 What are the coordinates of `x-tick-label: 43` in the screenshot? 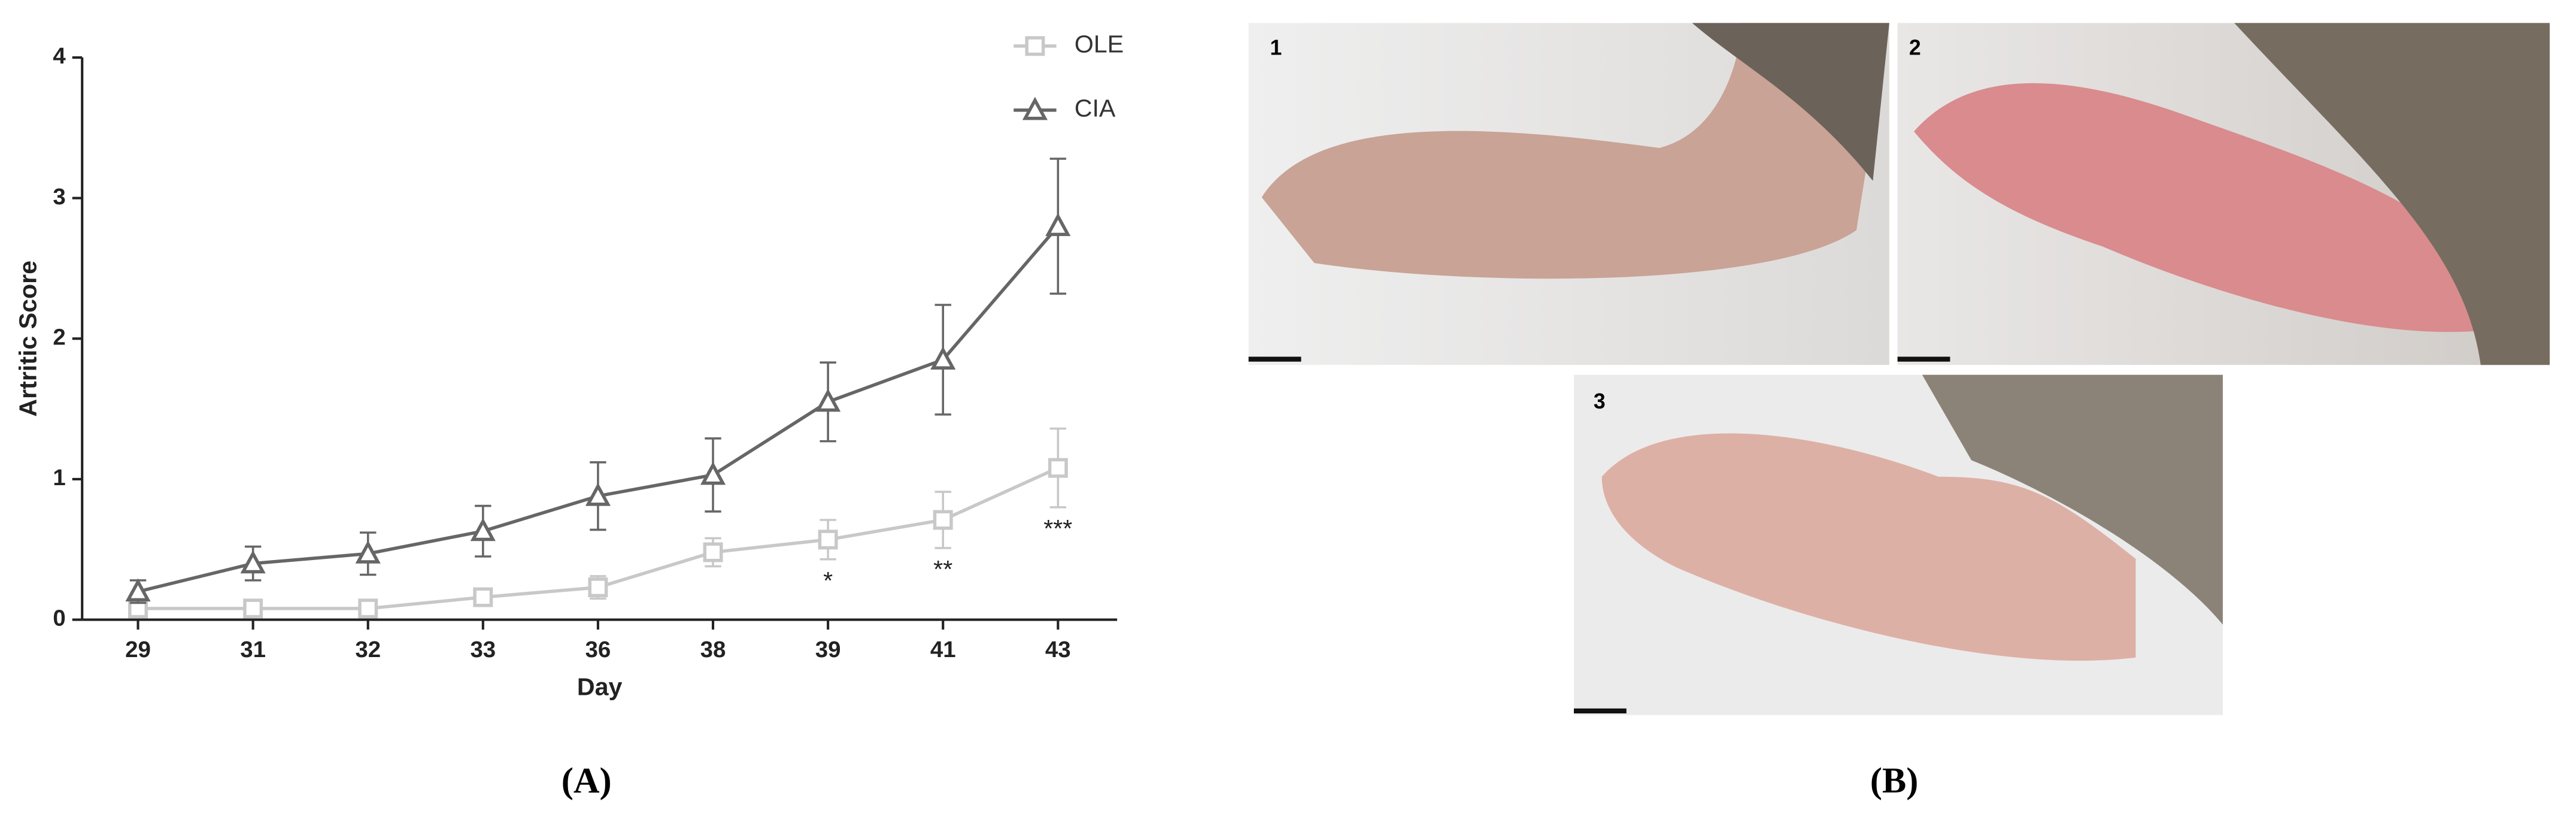 It's located at (1058, 649).